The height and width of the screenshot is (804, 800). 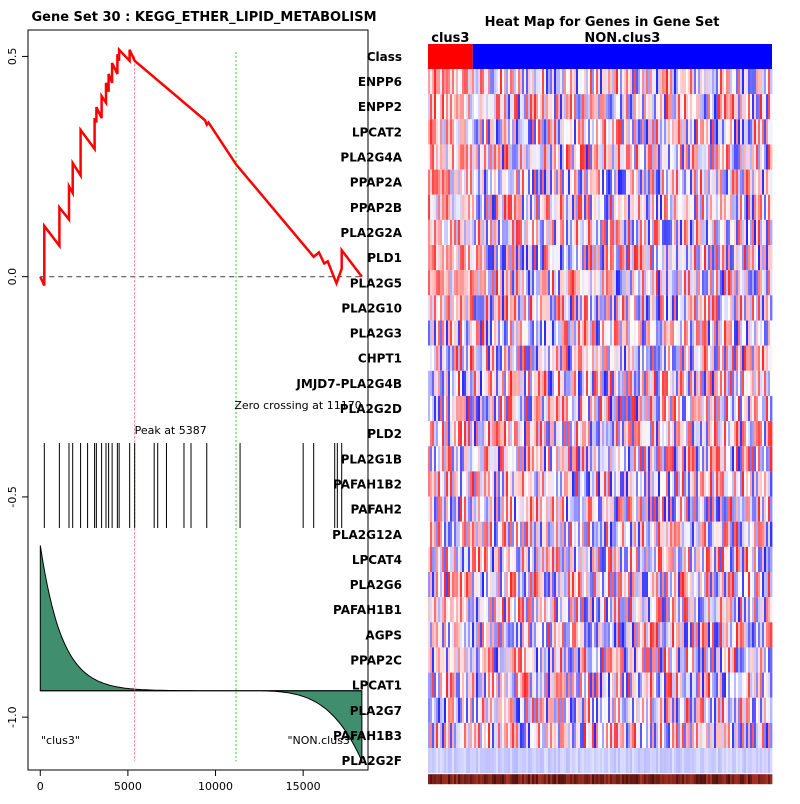 What do you see at coordinates (376, 661) in the screenshot?
I see `gene-label: PPAP2C` at bounding box center [376, 661].